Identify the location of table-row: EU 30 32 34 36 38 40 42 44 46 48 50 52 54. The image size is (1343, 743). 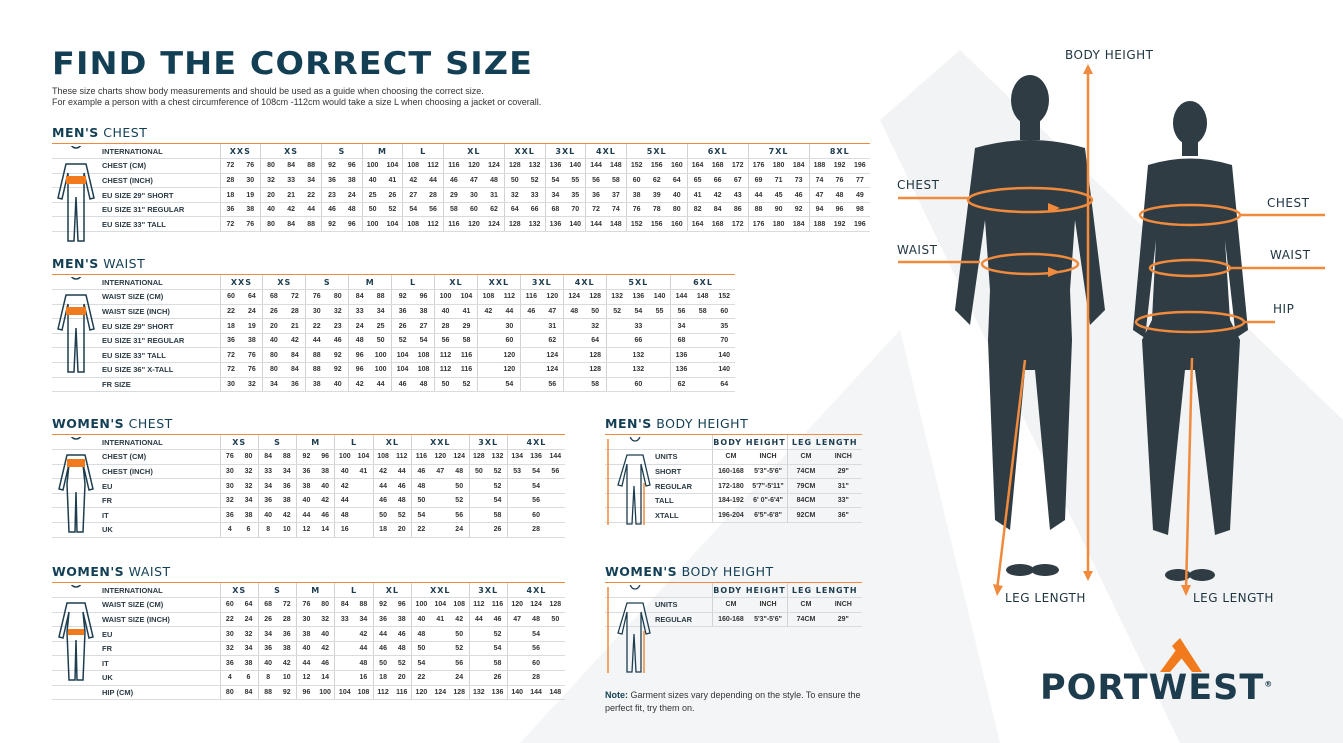
(308, 486).